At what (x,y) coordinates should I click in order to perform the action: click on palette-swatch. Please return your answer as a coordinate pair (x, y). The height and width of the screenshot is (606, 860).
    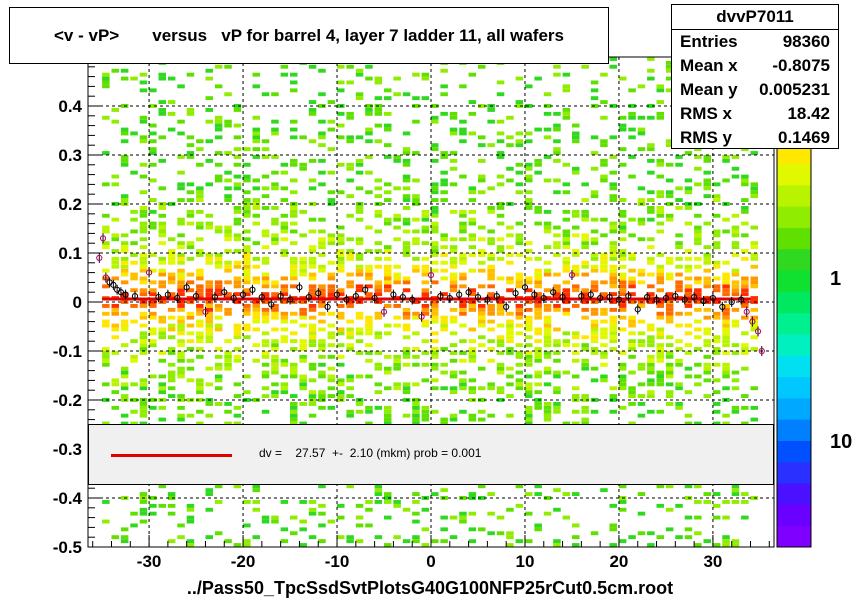
    Looking at the image, I should click on (794, 174).